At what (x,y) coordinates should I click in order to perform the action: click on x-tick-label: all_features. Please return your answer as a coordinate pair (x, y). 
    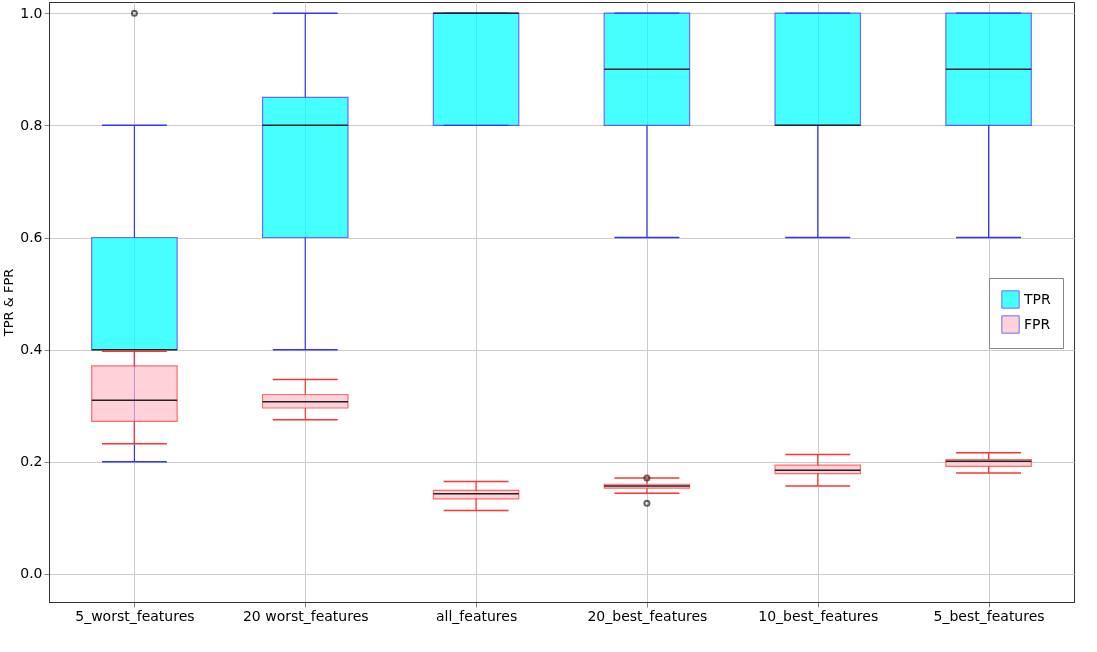
    Looking at the image, I should click on (476, 615).